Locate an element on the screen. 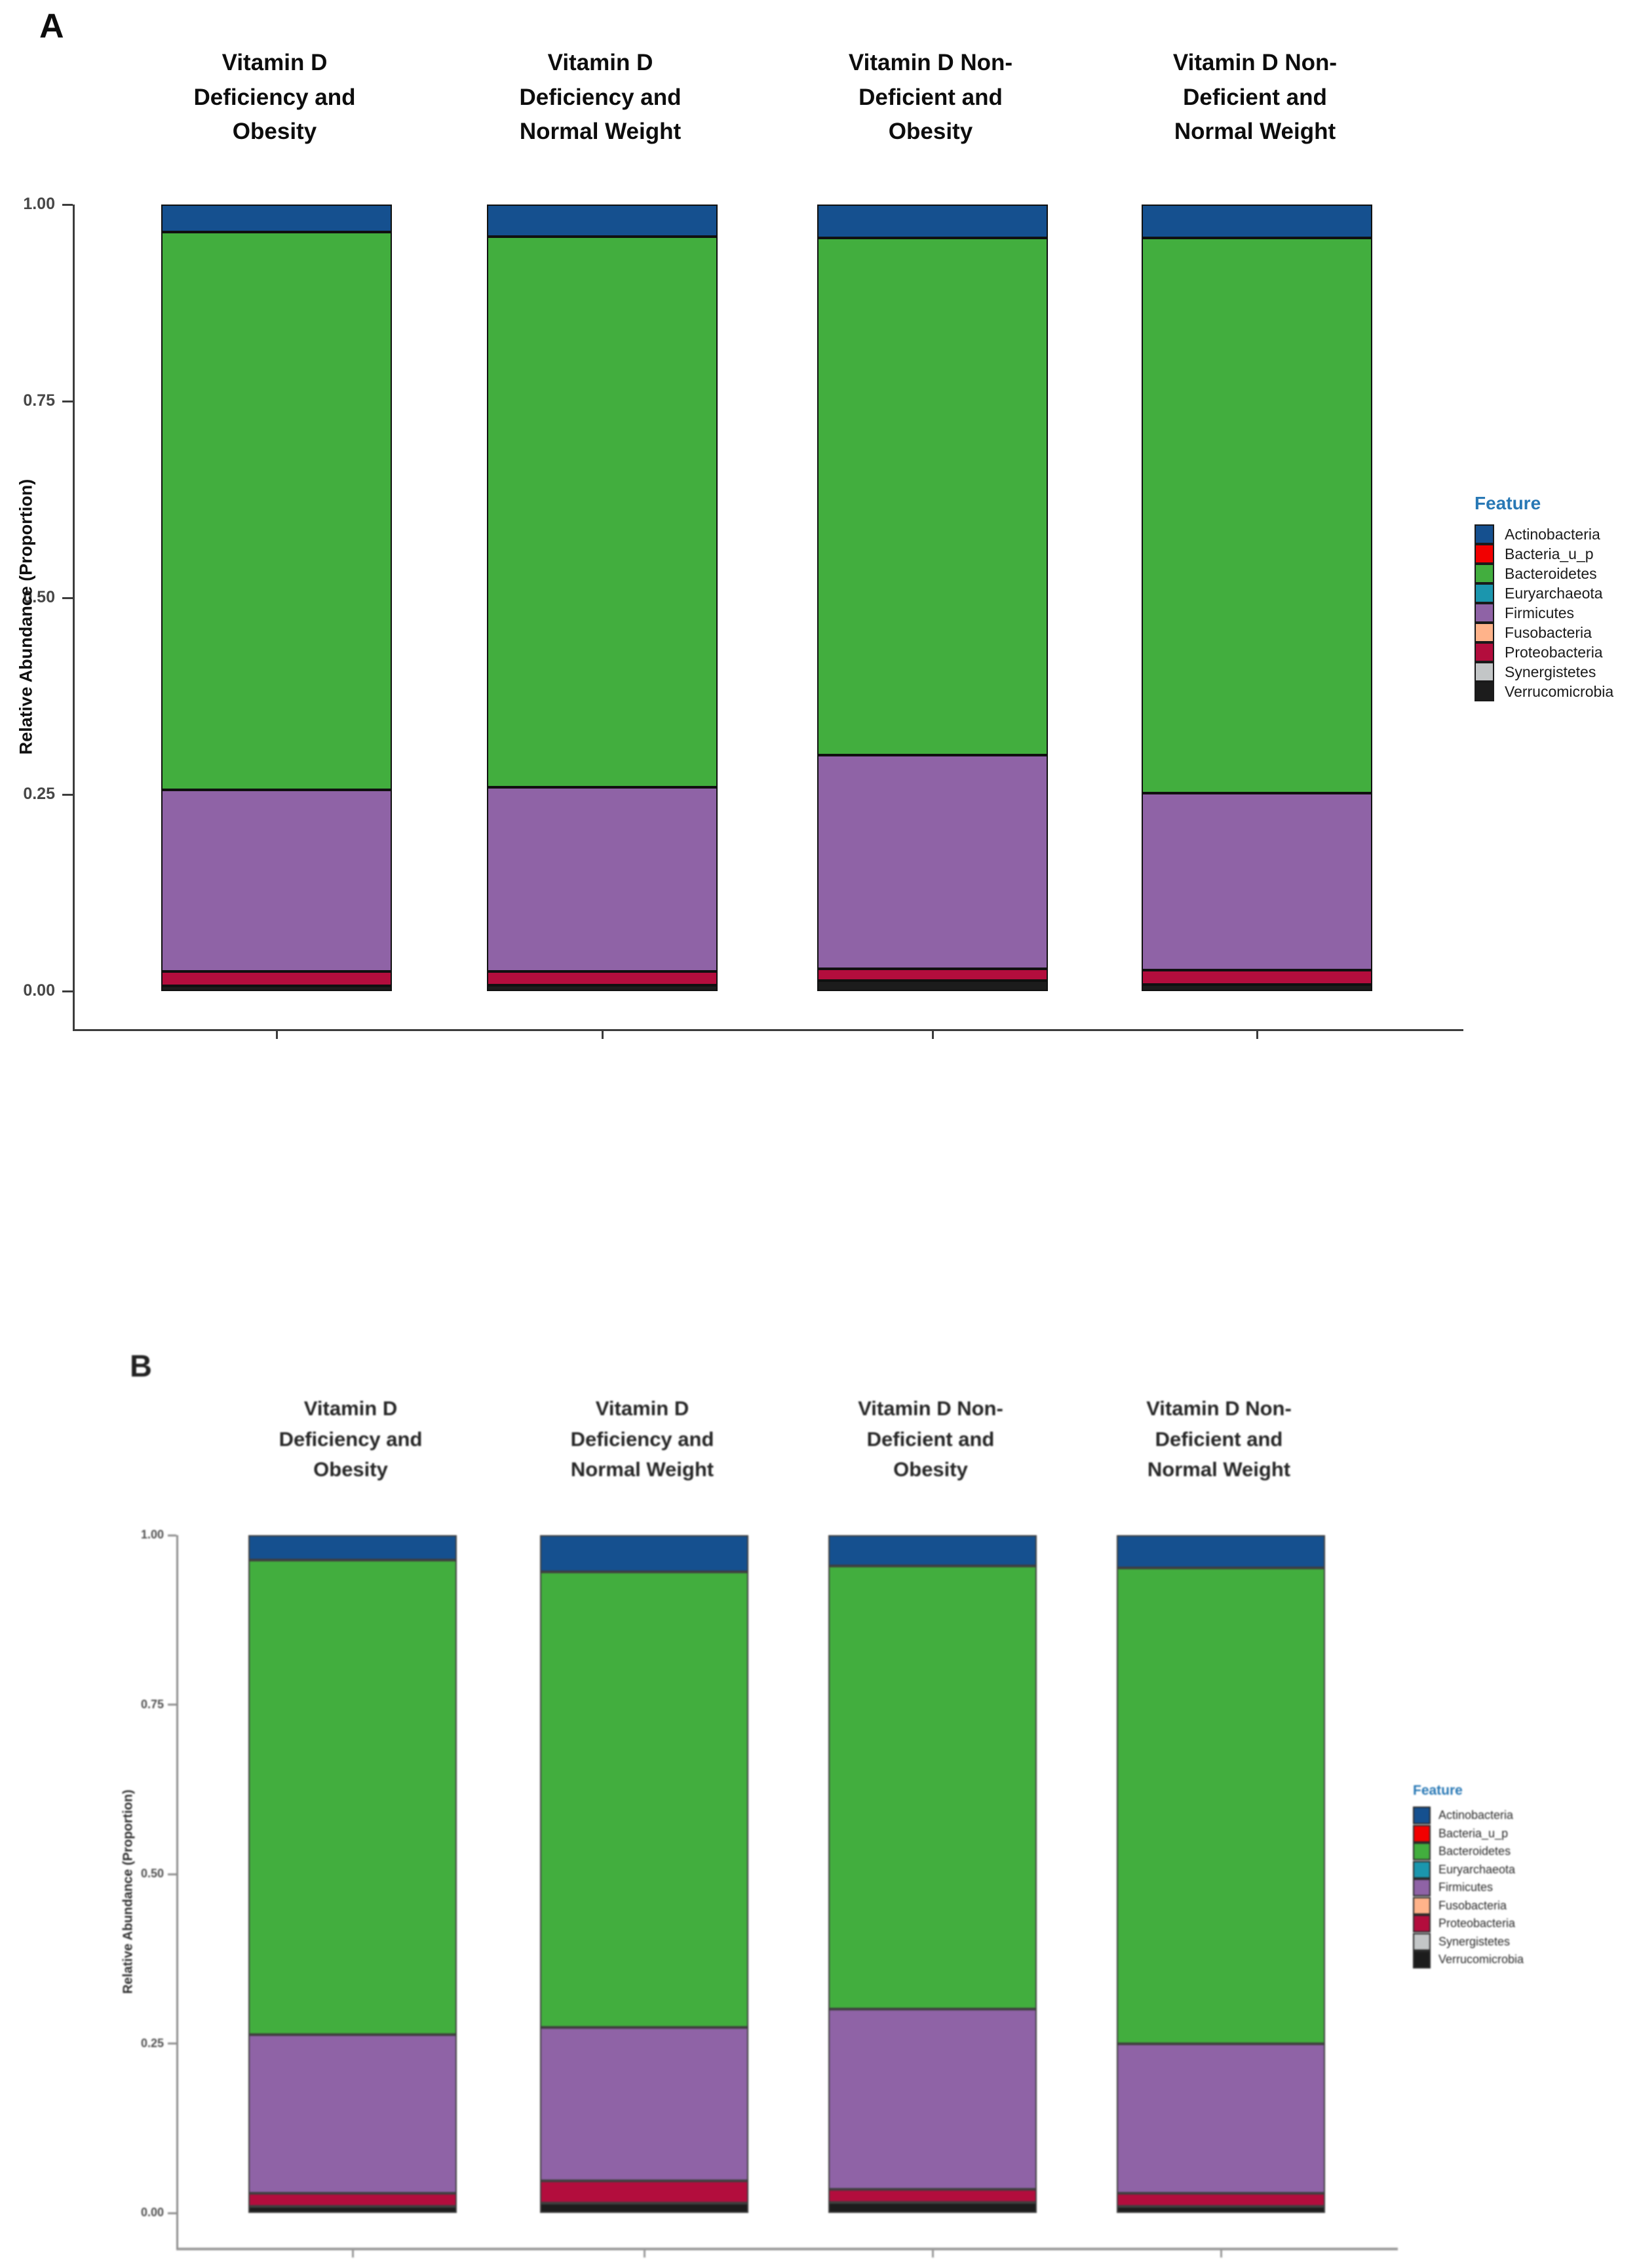 This screenshot has width=1639, height=2268. column-title: Vitamin D Deficiency and Obesity is located at coordinates (275, 97).